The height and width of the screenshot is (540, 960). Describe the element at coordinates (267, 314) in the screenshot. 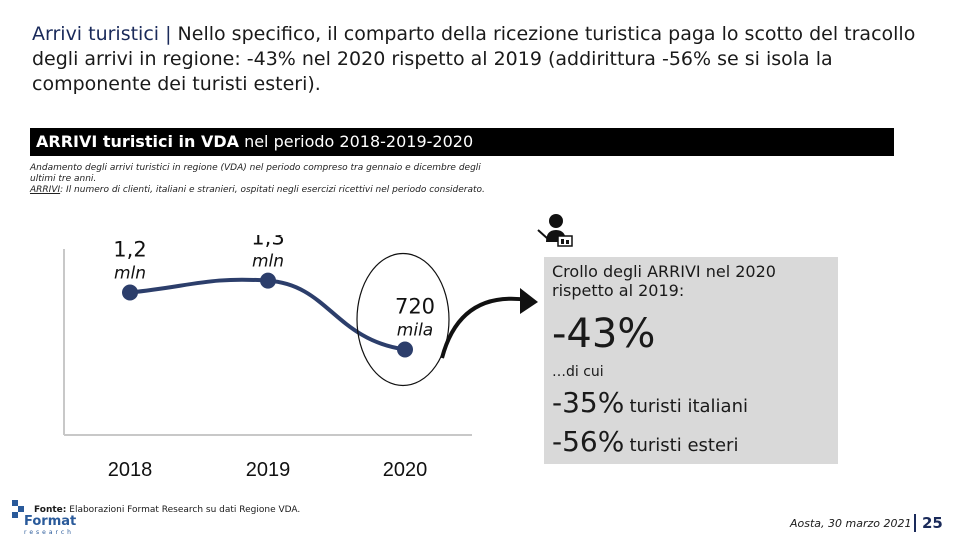

I see `series-line` at that location.